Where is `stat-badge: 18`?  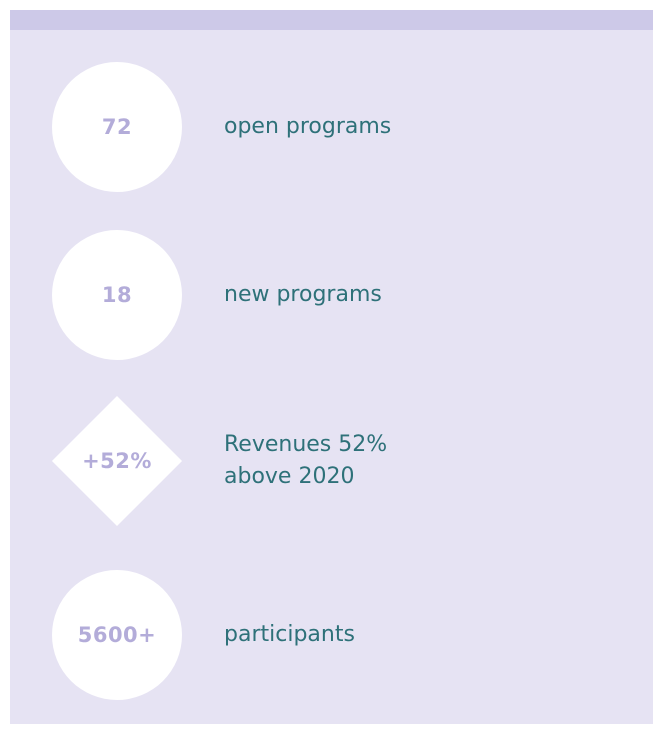 stat-badge: 18 is located at coordinates (117, 295).